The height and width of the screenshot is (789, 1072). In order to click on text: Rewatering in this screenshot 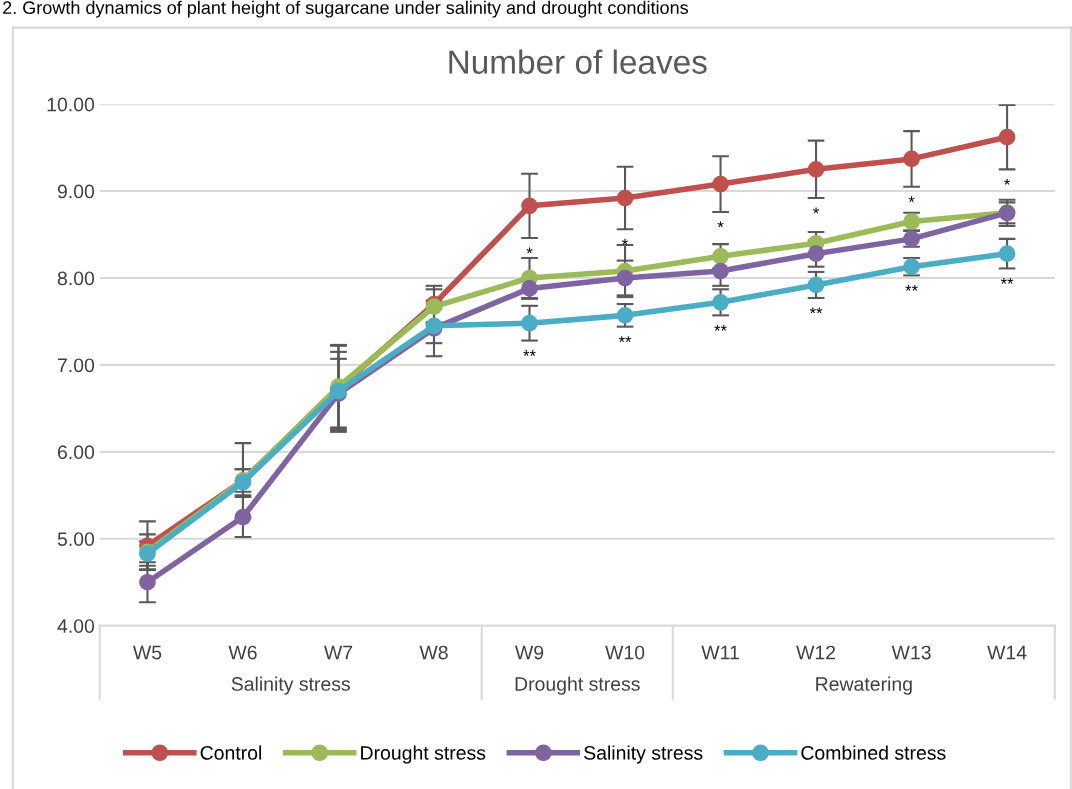, I will do `click(864, 685)`.